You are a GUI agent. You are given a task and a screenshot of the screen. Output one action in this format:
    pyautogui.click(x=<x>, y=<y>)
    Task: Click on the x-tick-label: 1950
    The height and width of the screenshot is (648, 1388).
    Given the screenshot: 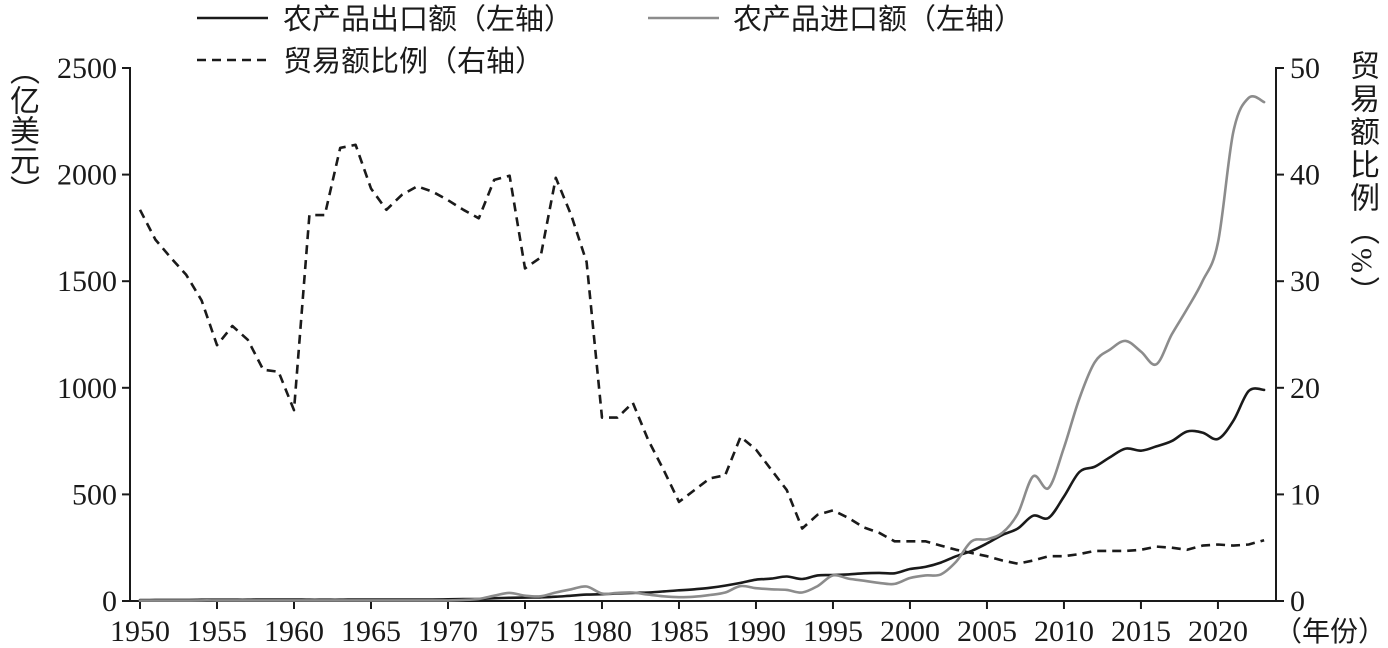 What is the action you would take?
    pyautogui.click(x=140, y=631)
    